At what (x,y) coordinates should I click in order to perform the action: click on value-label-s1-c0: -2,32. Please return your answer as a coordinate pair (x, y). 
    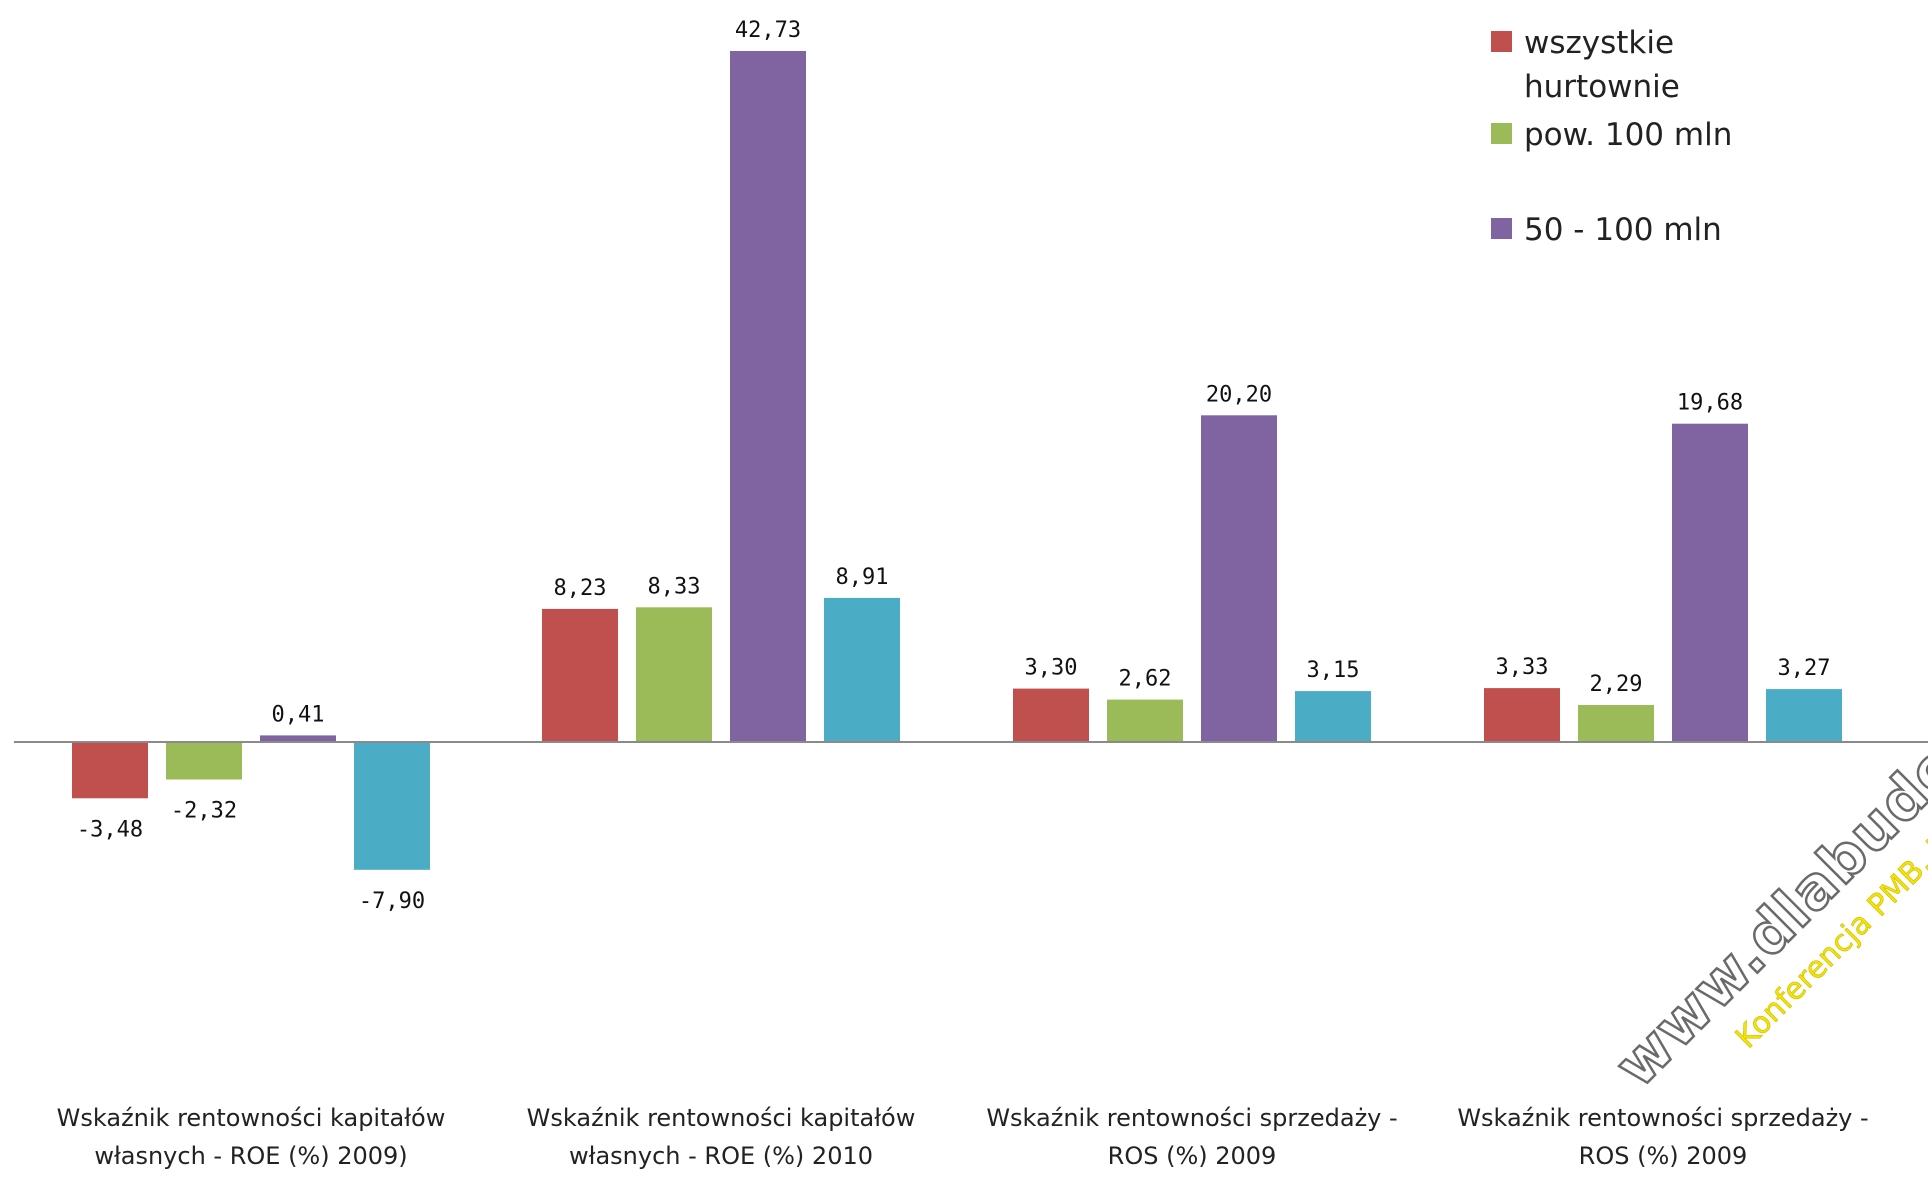
    Looking at the image, I should click on (204, 811).